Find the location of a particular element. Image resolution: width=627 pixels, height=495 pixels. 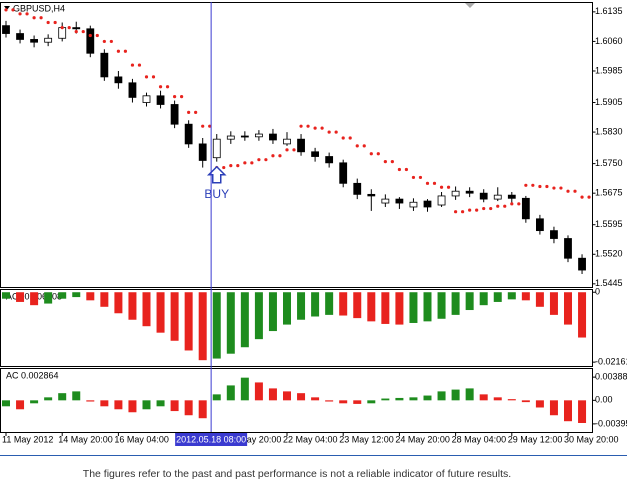

x-tick-label: 14 May 20:00 is located at coordinates (85, 439).